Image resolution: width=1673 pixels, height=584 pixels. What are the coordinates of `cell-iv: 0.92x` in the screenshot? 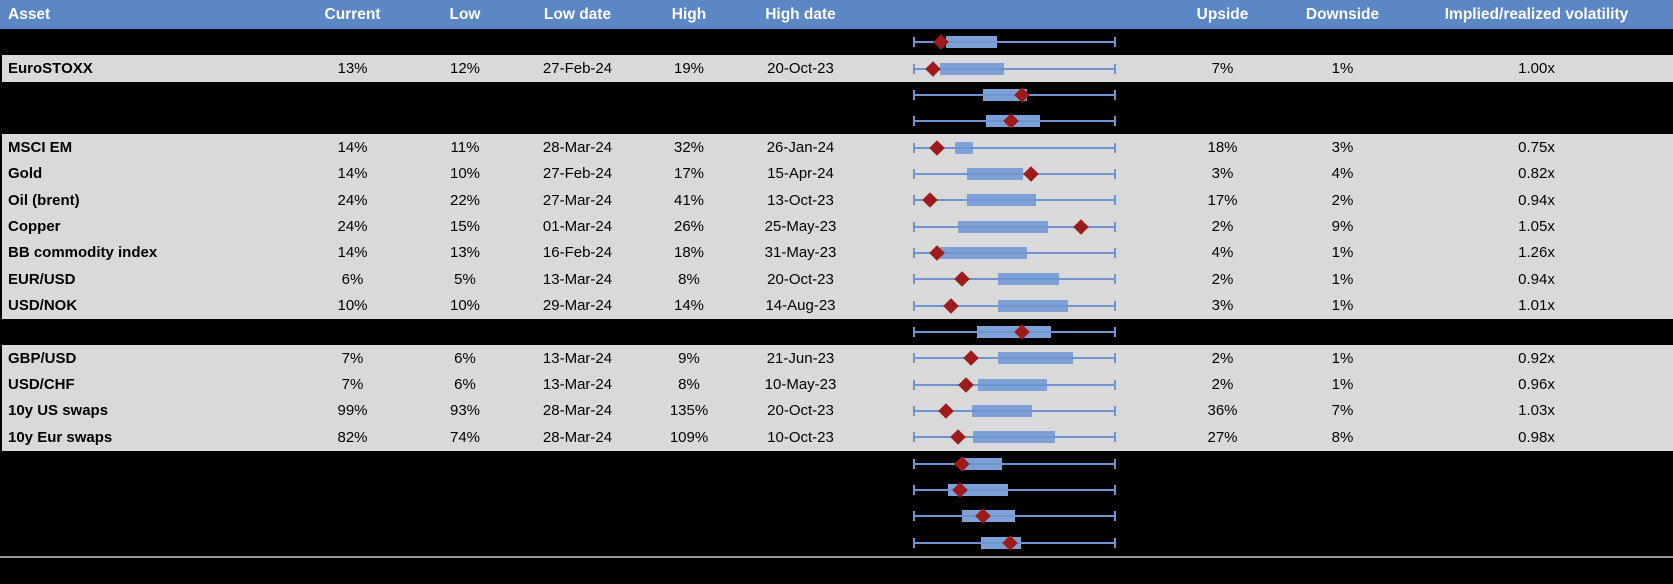 It's located at (1536, 358).